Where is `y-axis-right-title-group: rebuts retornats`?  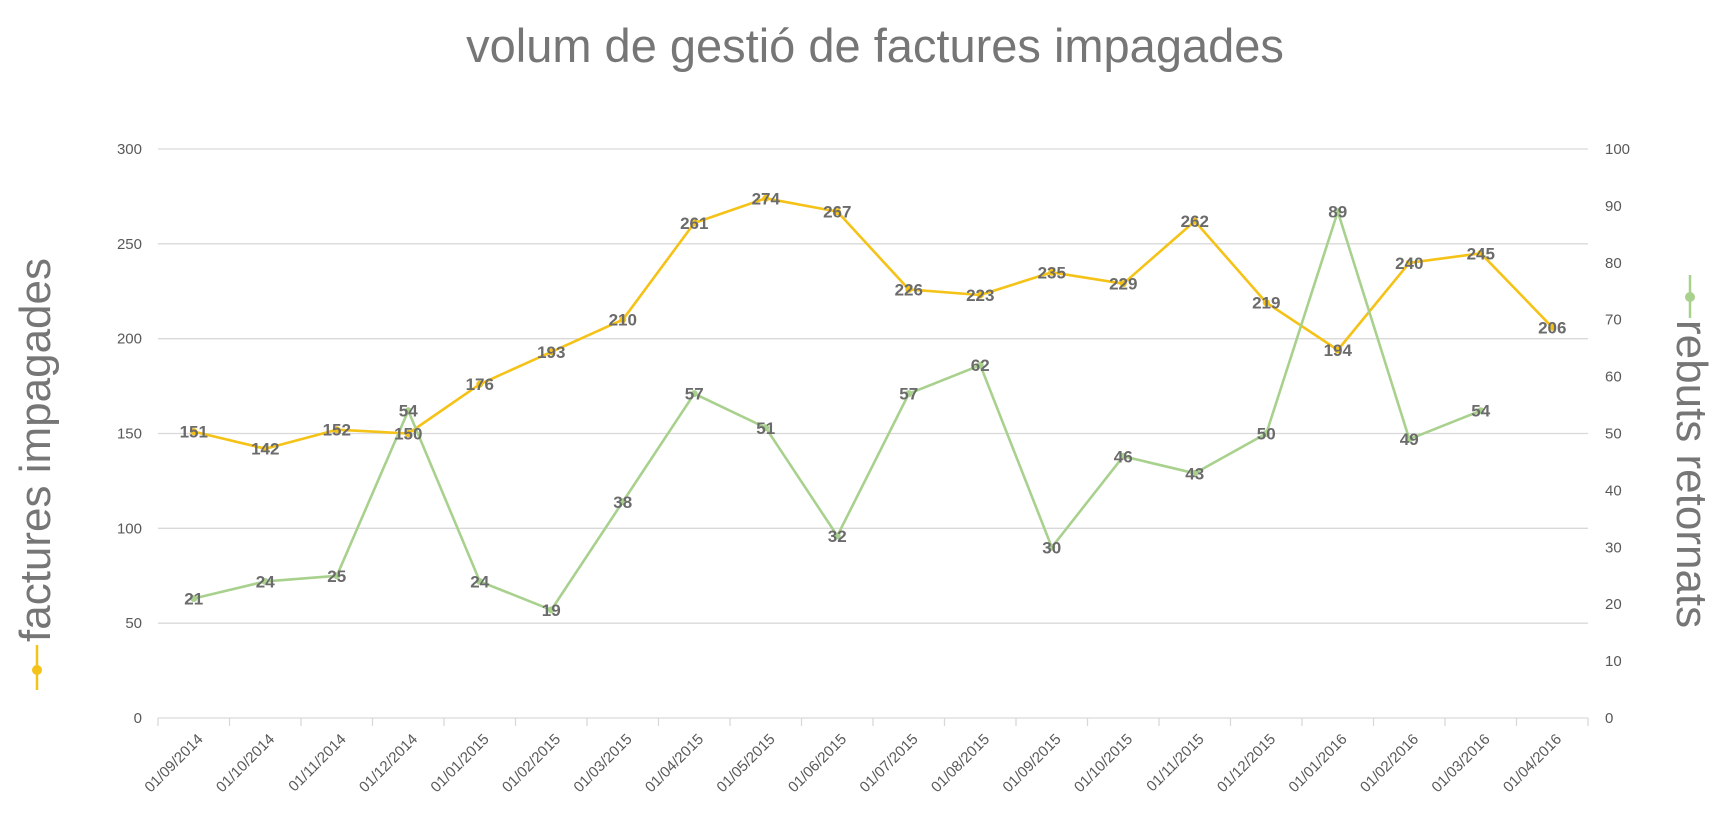 y-axis-right-title-group: rebuts retornats is located at coordinates (1691, 451).